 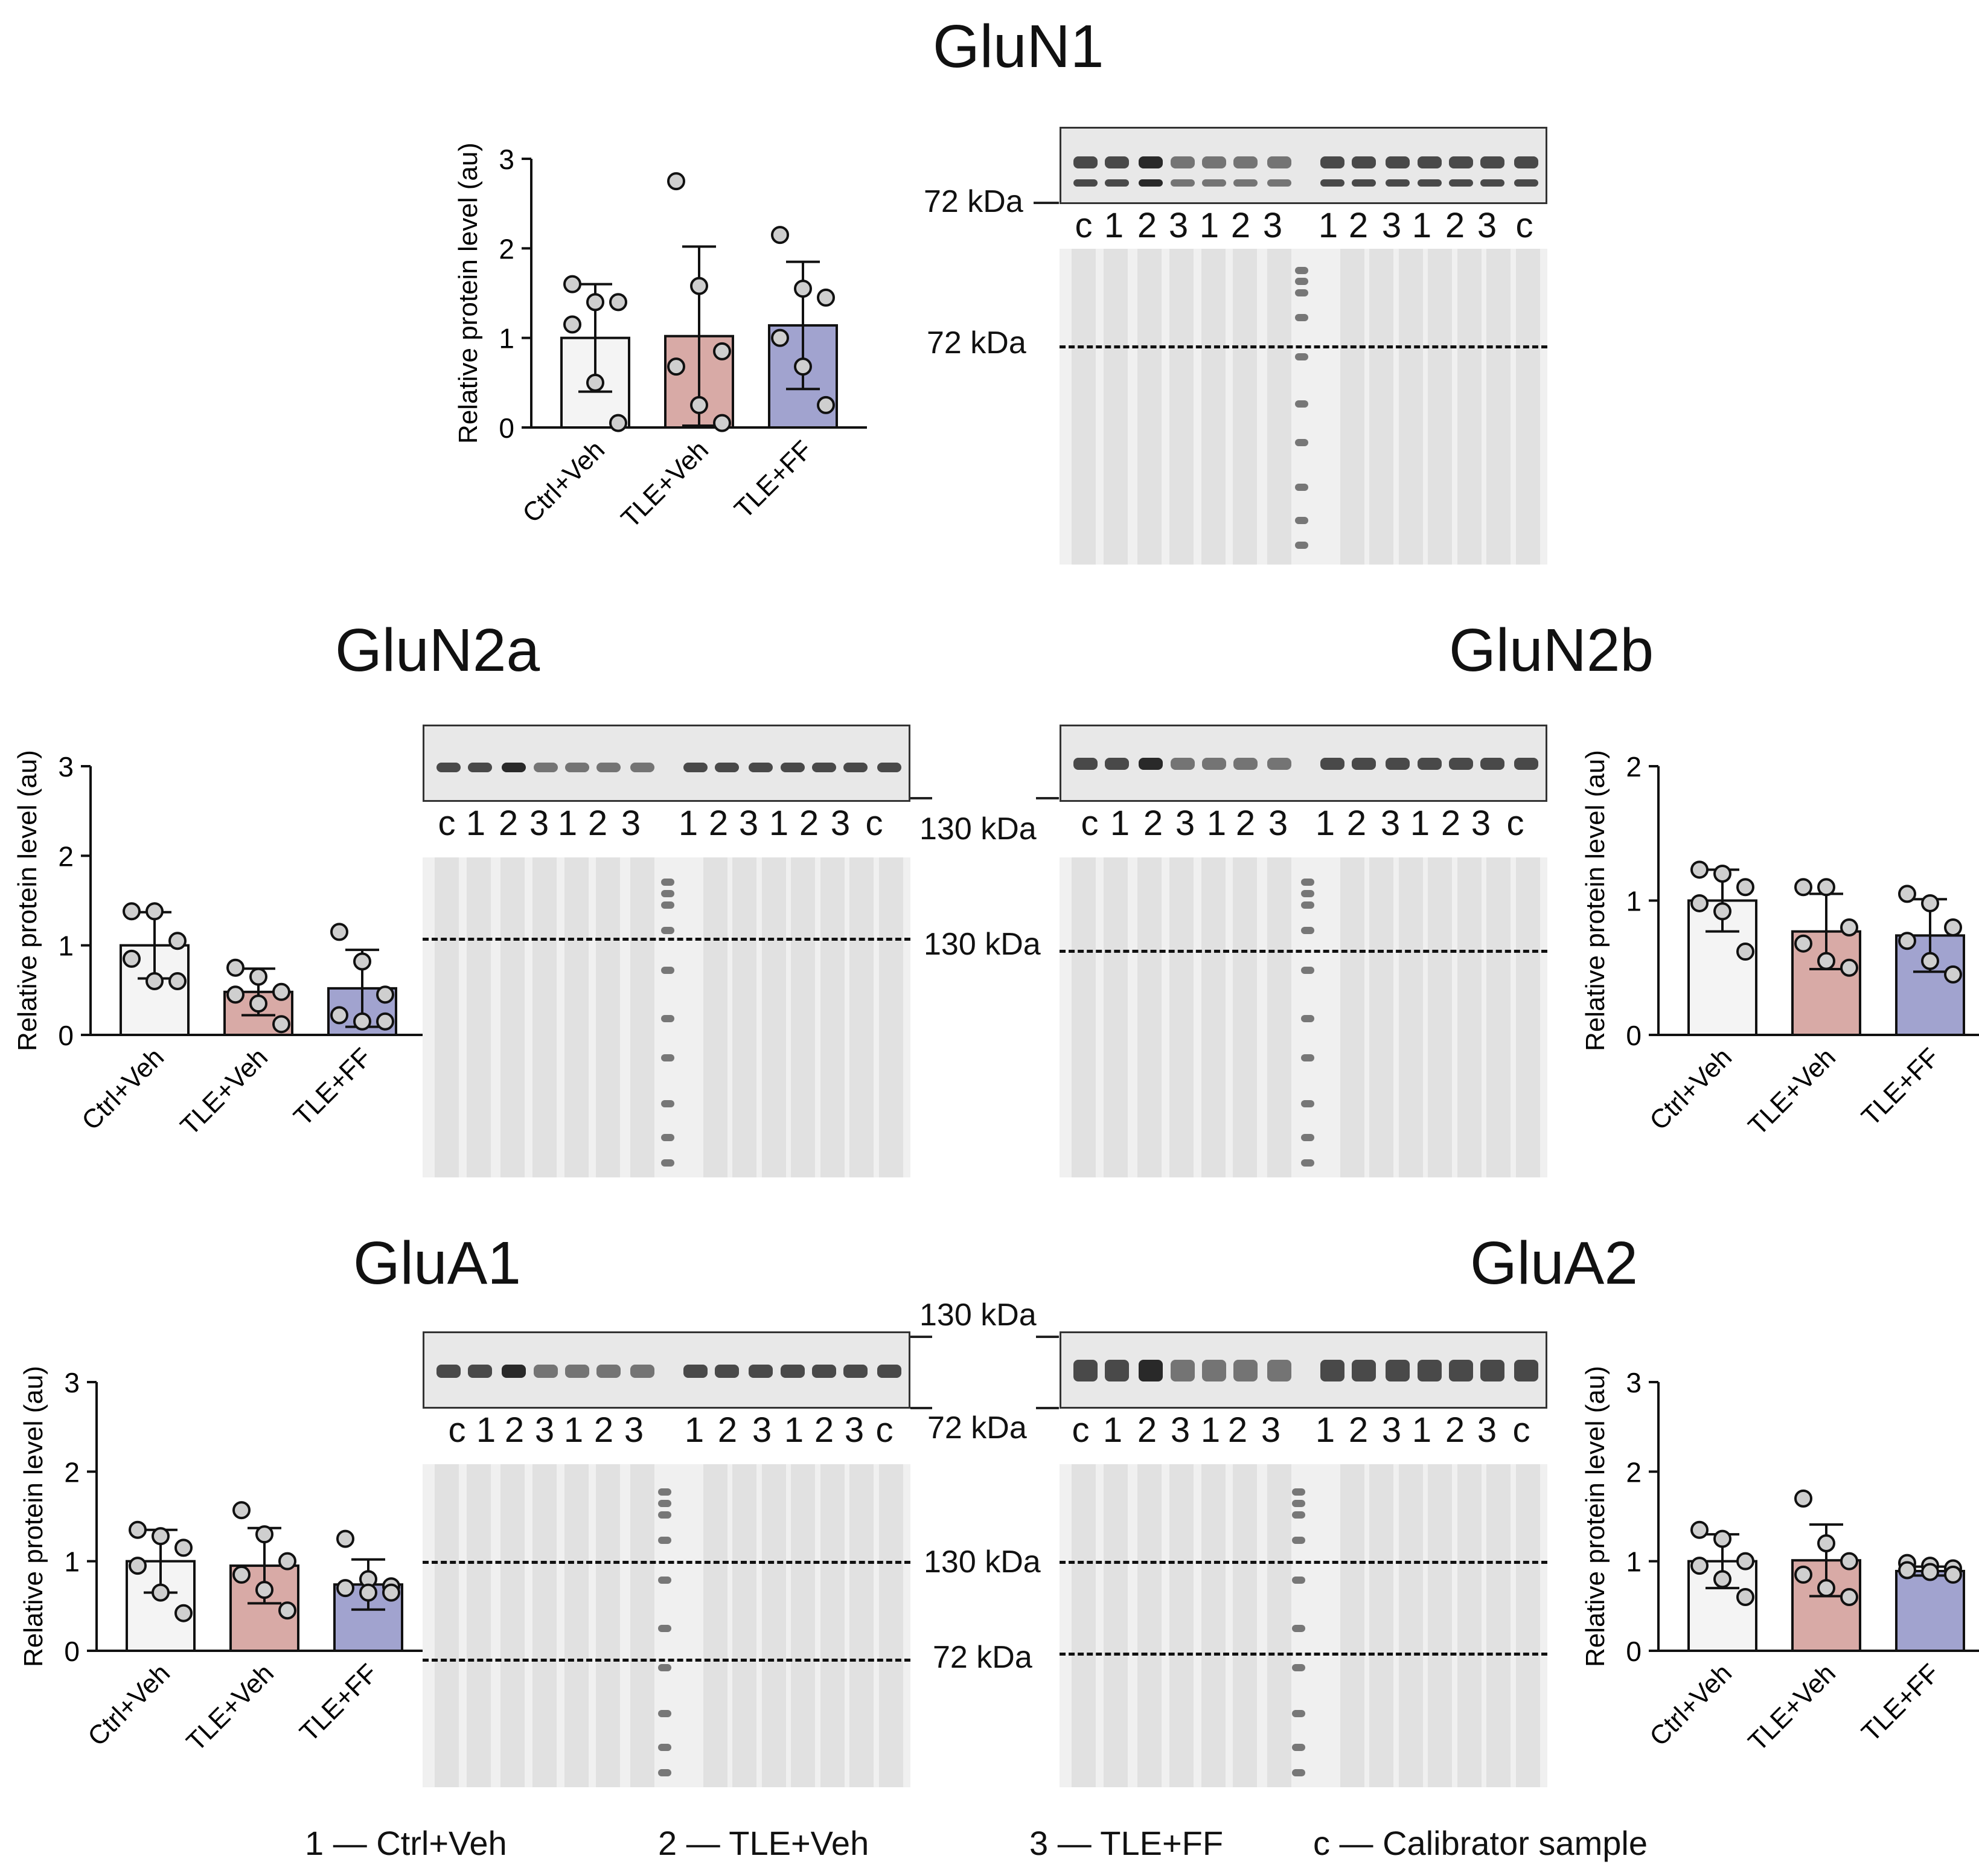 I want to click on western-blot-glua1, so click(x=666, y=1370).